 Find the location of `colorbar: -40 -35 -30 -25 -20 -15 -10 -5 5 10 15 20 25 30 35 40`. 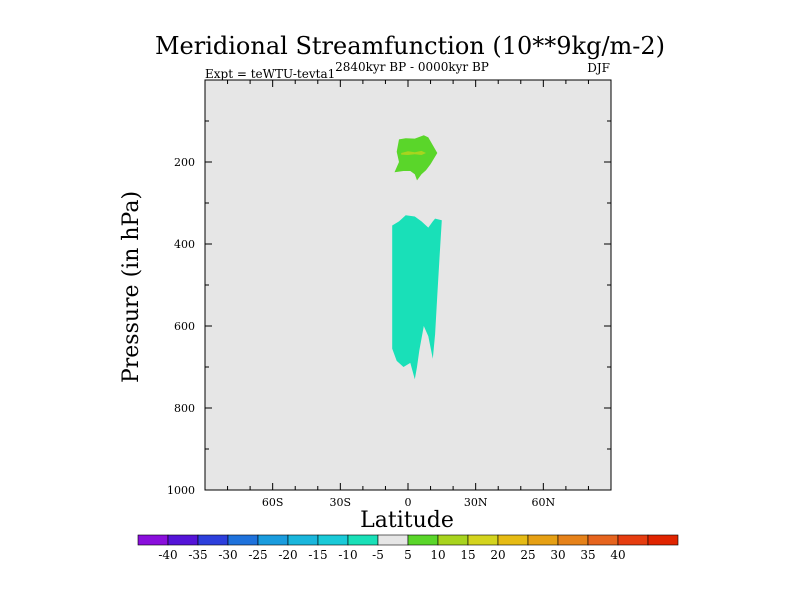

colorbar: -40 -35 -30 -25 -20 -15 -10 -5 5 10 15 20 25 30 35 40 is located at coordinates (408, 548).